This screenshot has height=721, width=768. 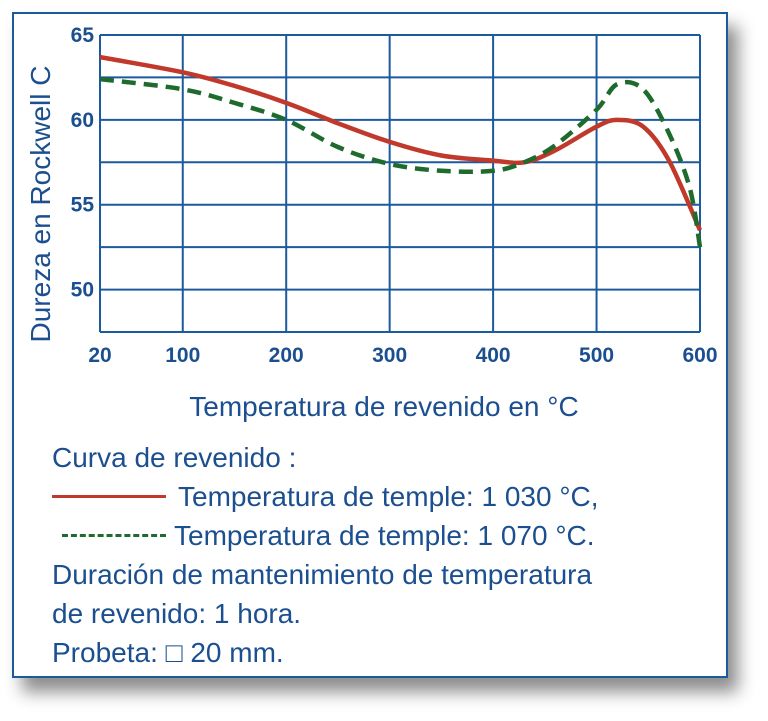 What do you see at coordinates (82, 290) in the screenshot?
I see `y-tick-label: 50` at bounding box center [82, 290].